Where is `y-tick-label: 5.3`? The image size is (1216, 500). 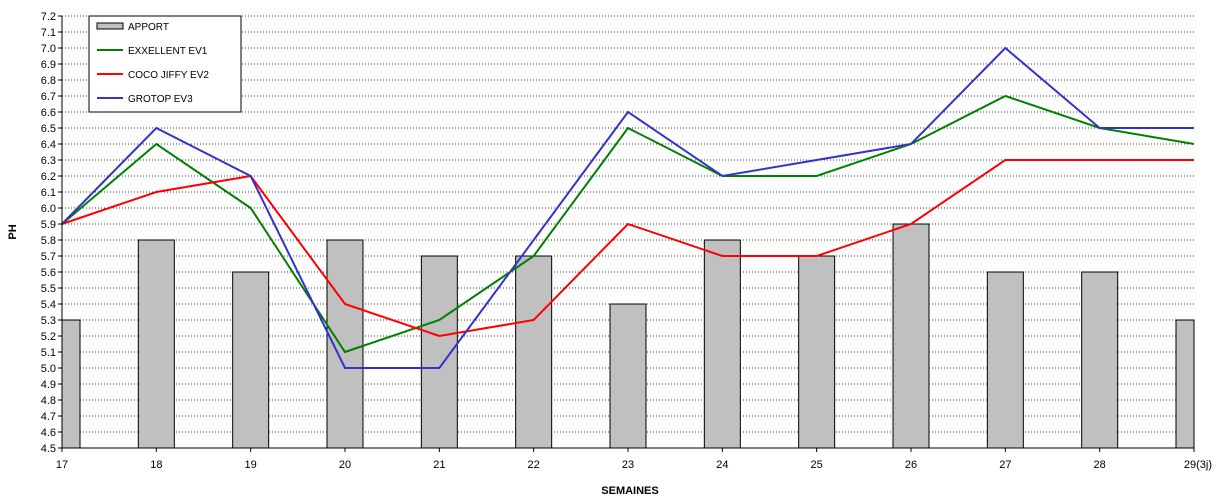 y-tick-label: 5.3 is located at coordinates (48, 321).